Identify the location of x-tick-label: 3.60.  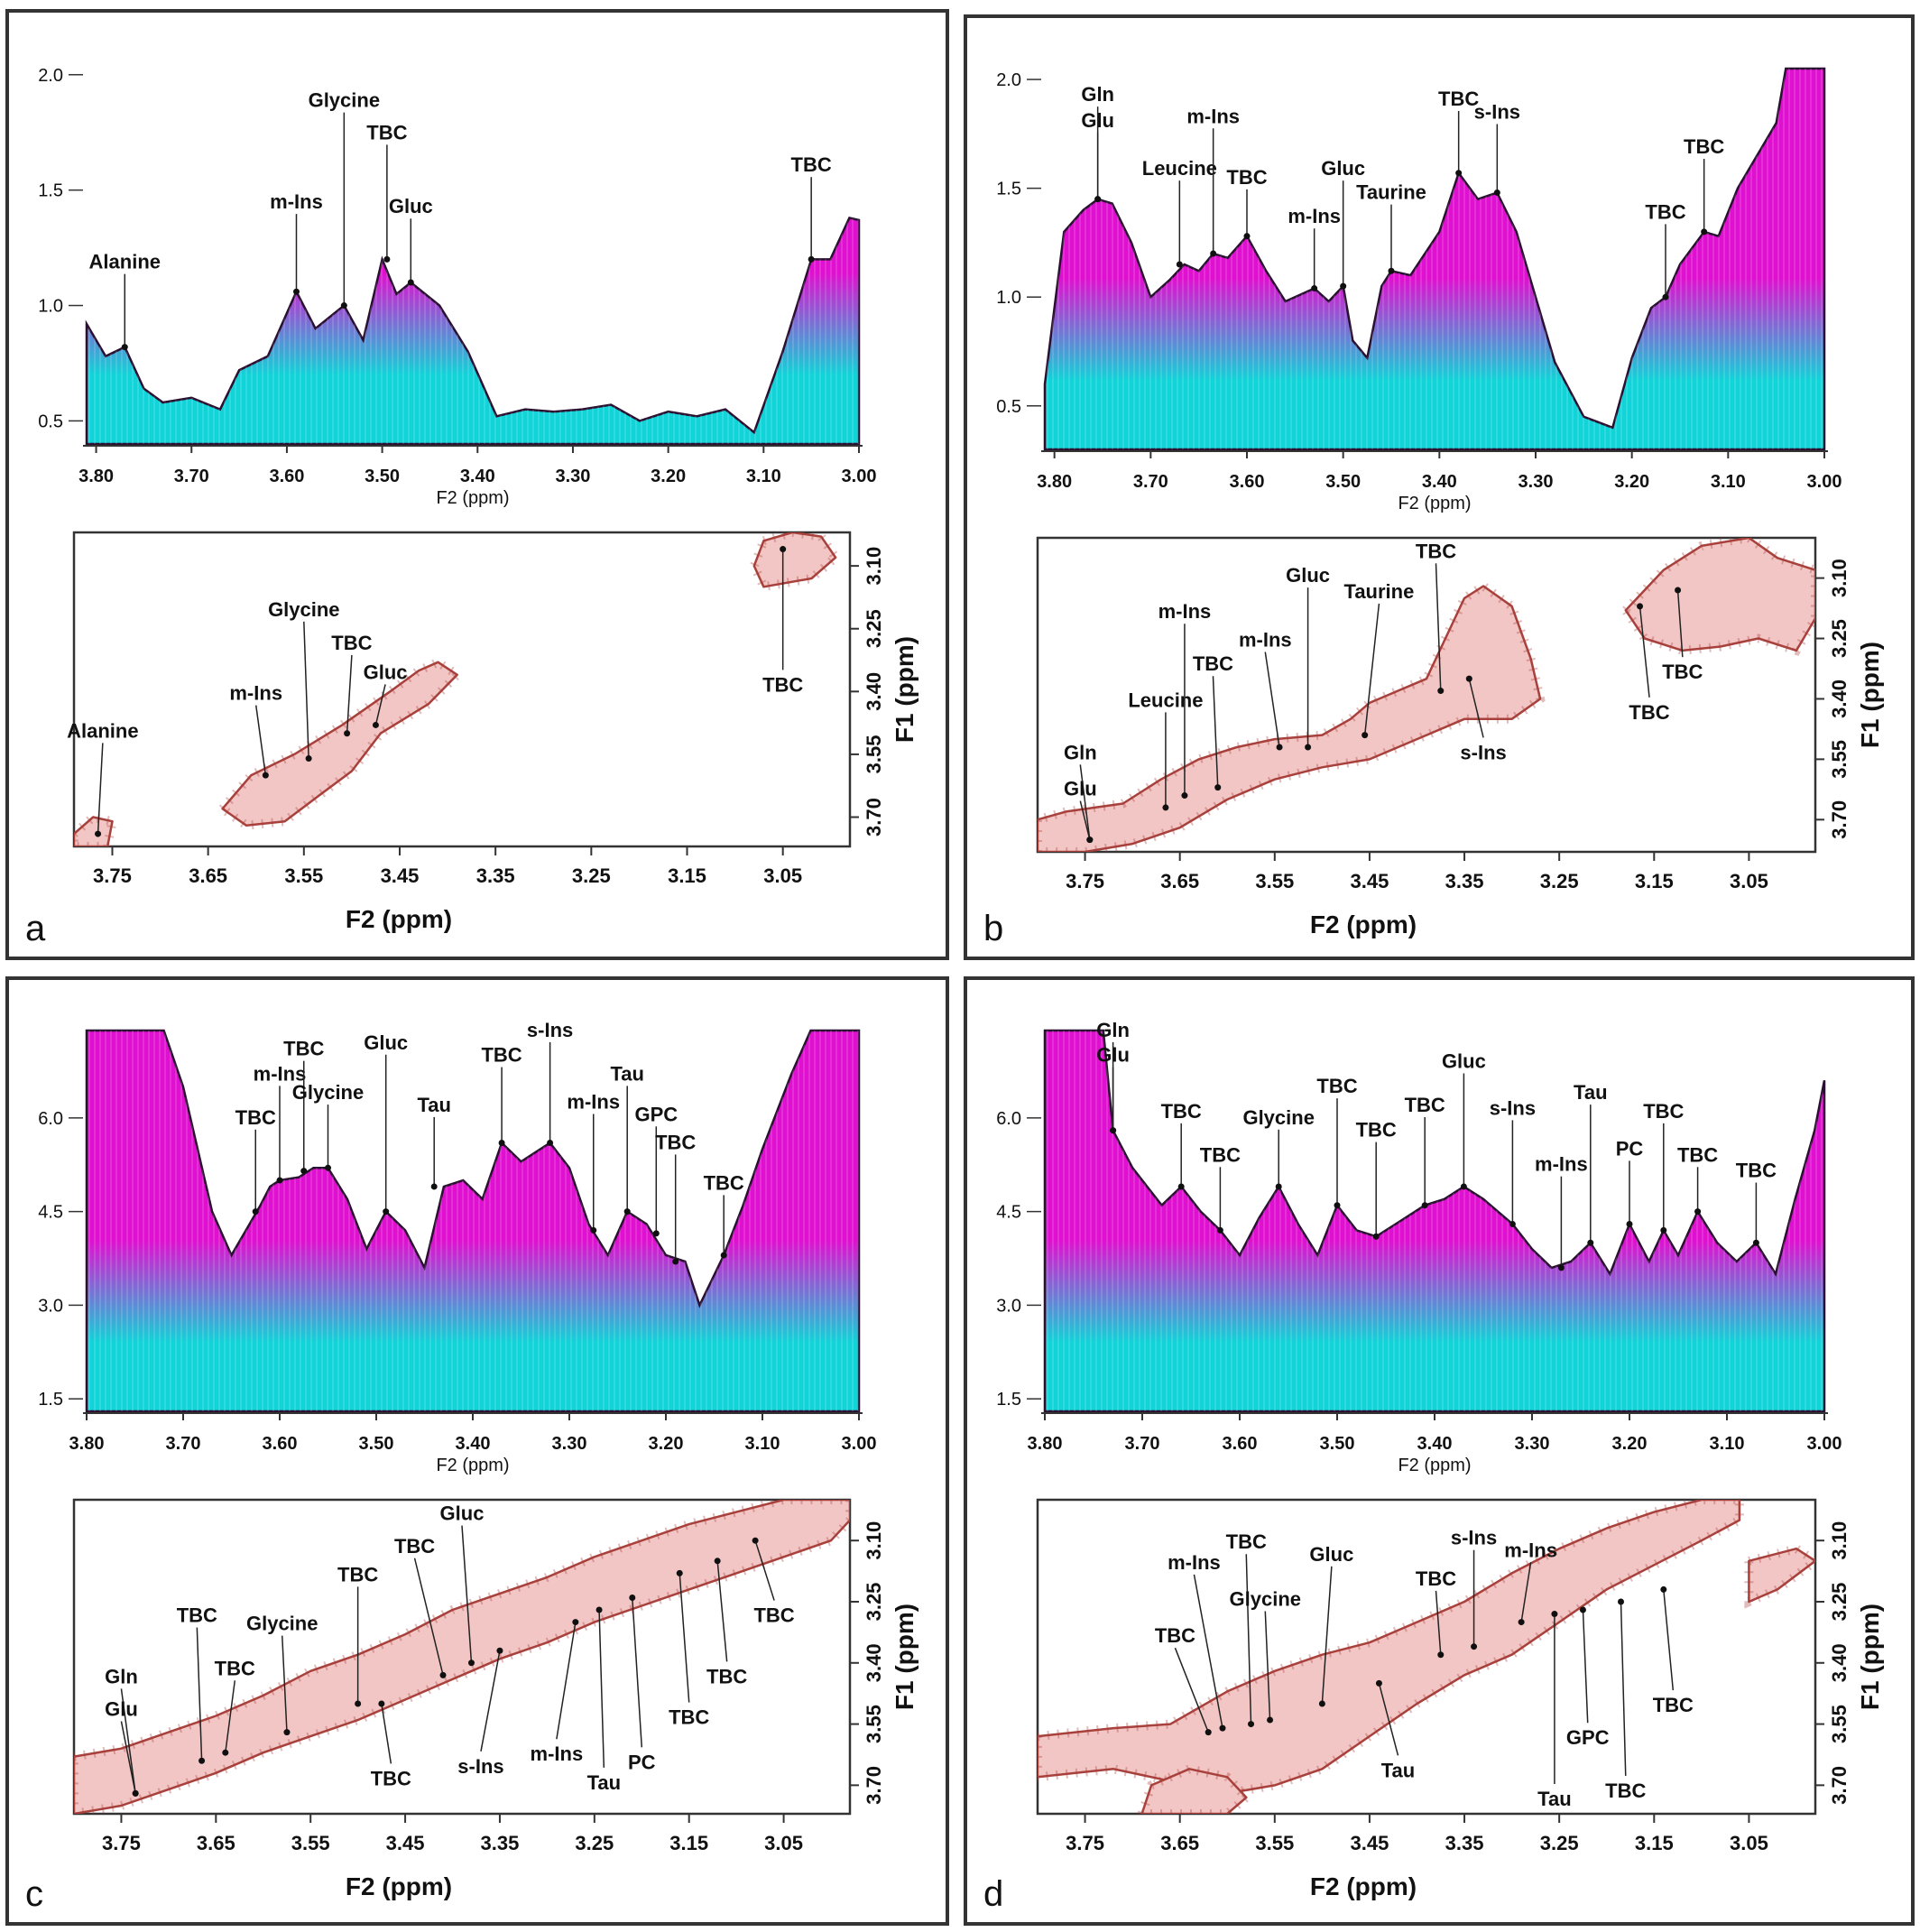
(1247, 482).